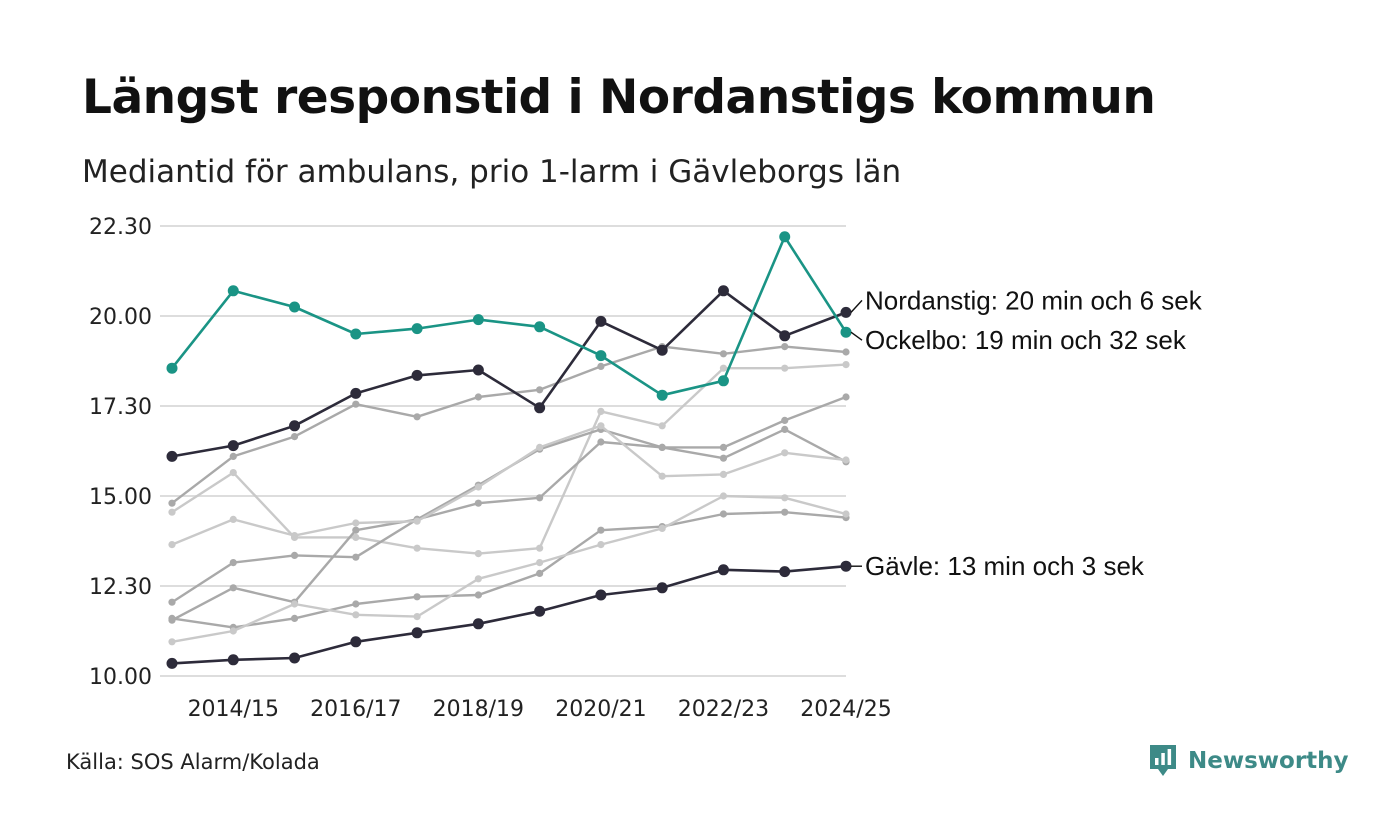  What do you see at coordinates (723, 709) in the screenshot?
I see `x-tick-label: 2022/23` at bounding box center [723, 709].